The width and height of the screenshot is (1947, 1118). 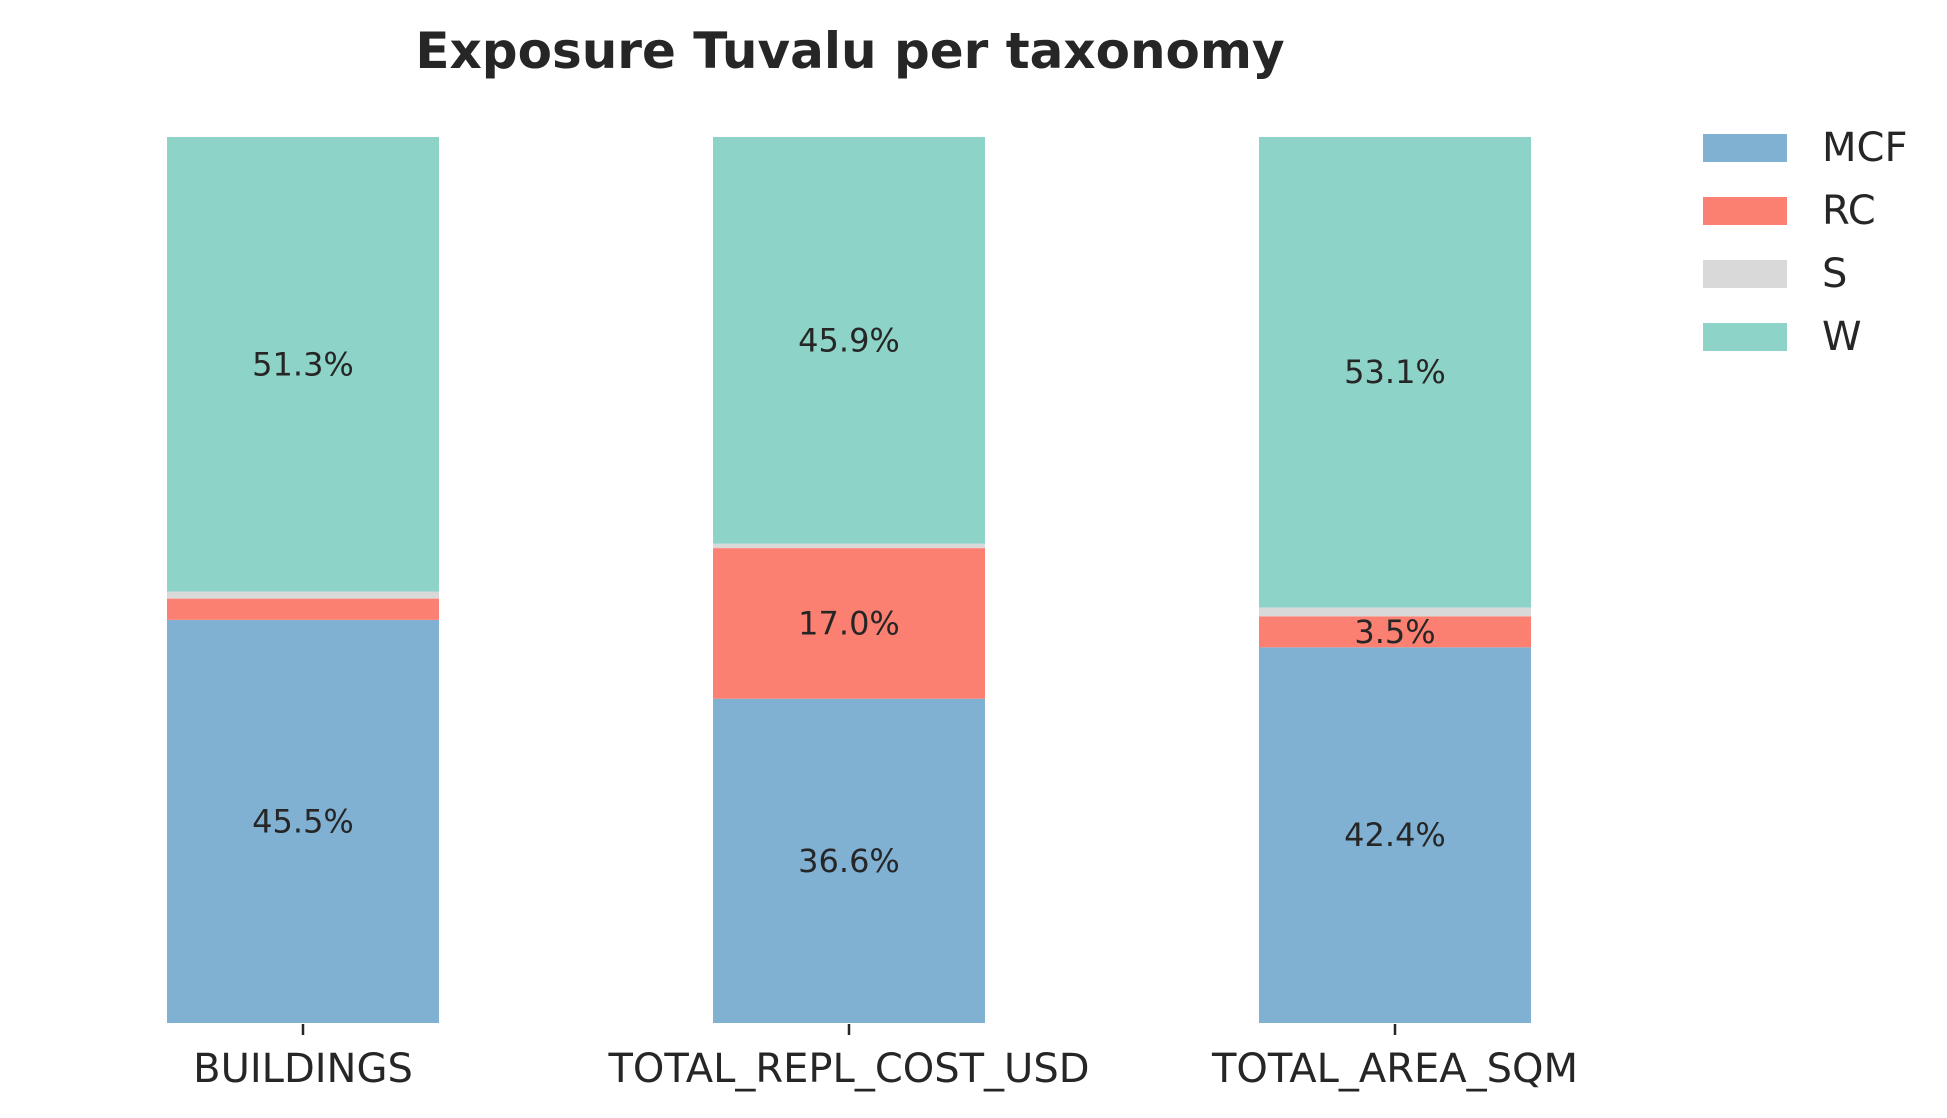 I want to click on bar-total-repl-cost-usd-w, so click(x=849, y=340).